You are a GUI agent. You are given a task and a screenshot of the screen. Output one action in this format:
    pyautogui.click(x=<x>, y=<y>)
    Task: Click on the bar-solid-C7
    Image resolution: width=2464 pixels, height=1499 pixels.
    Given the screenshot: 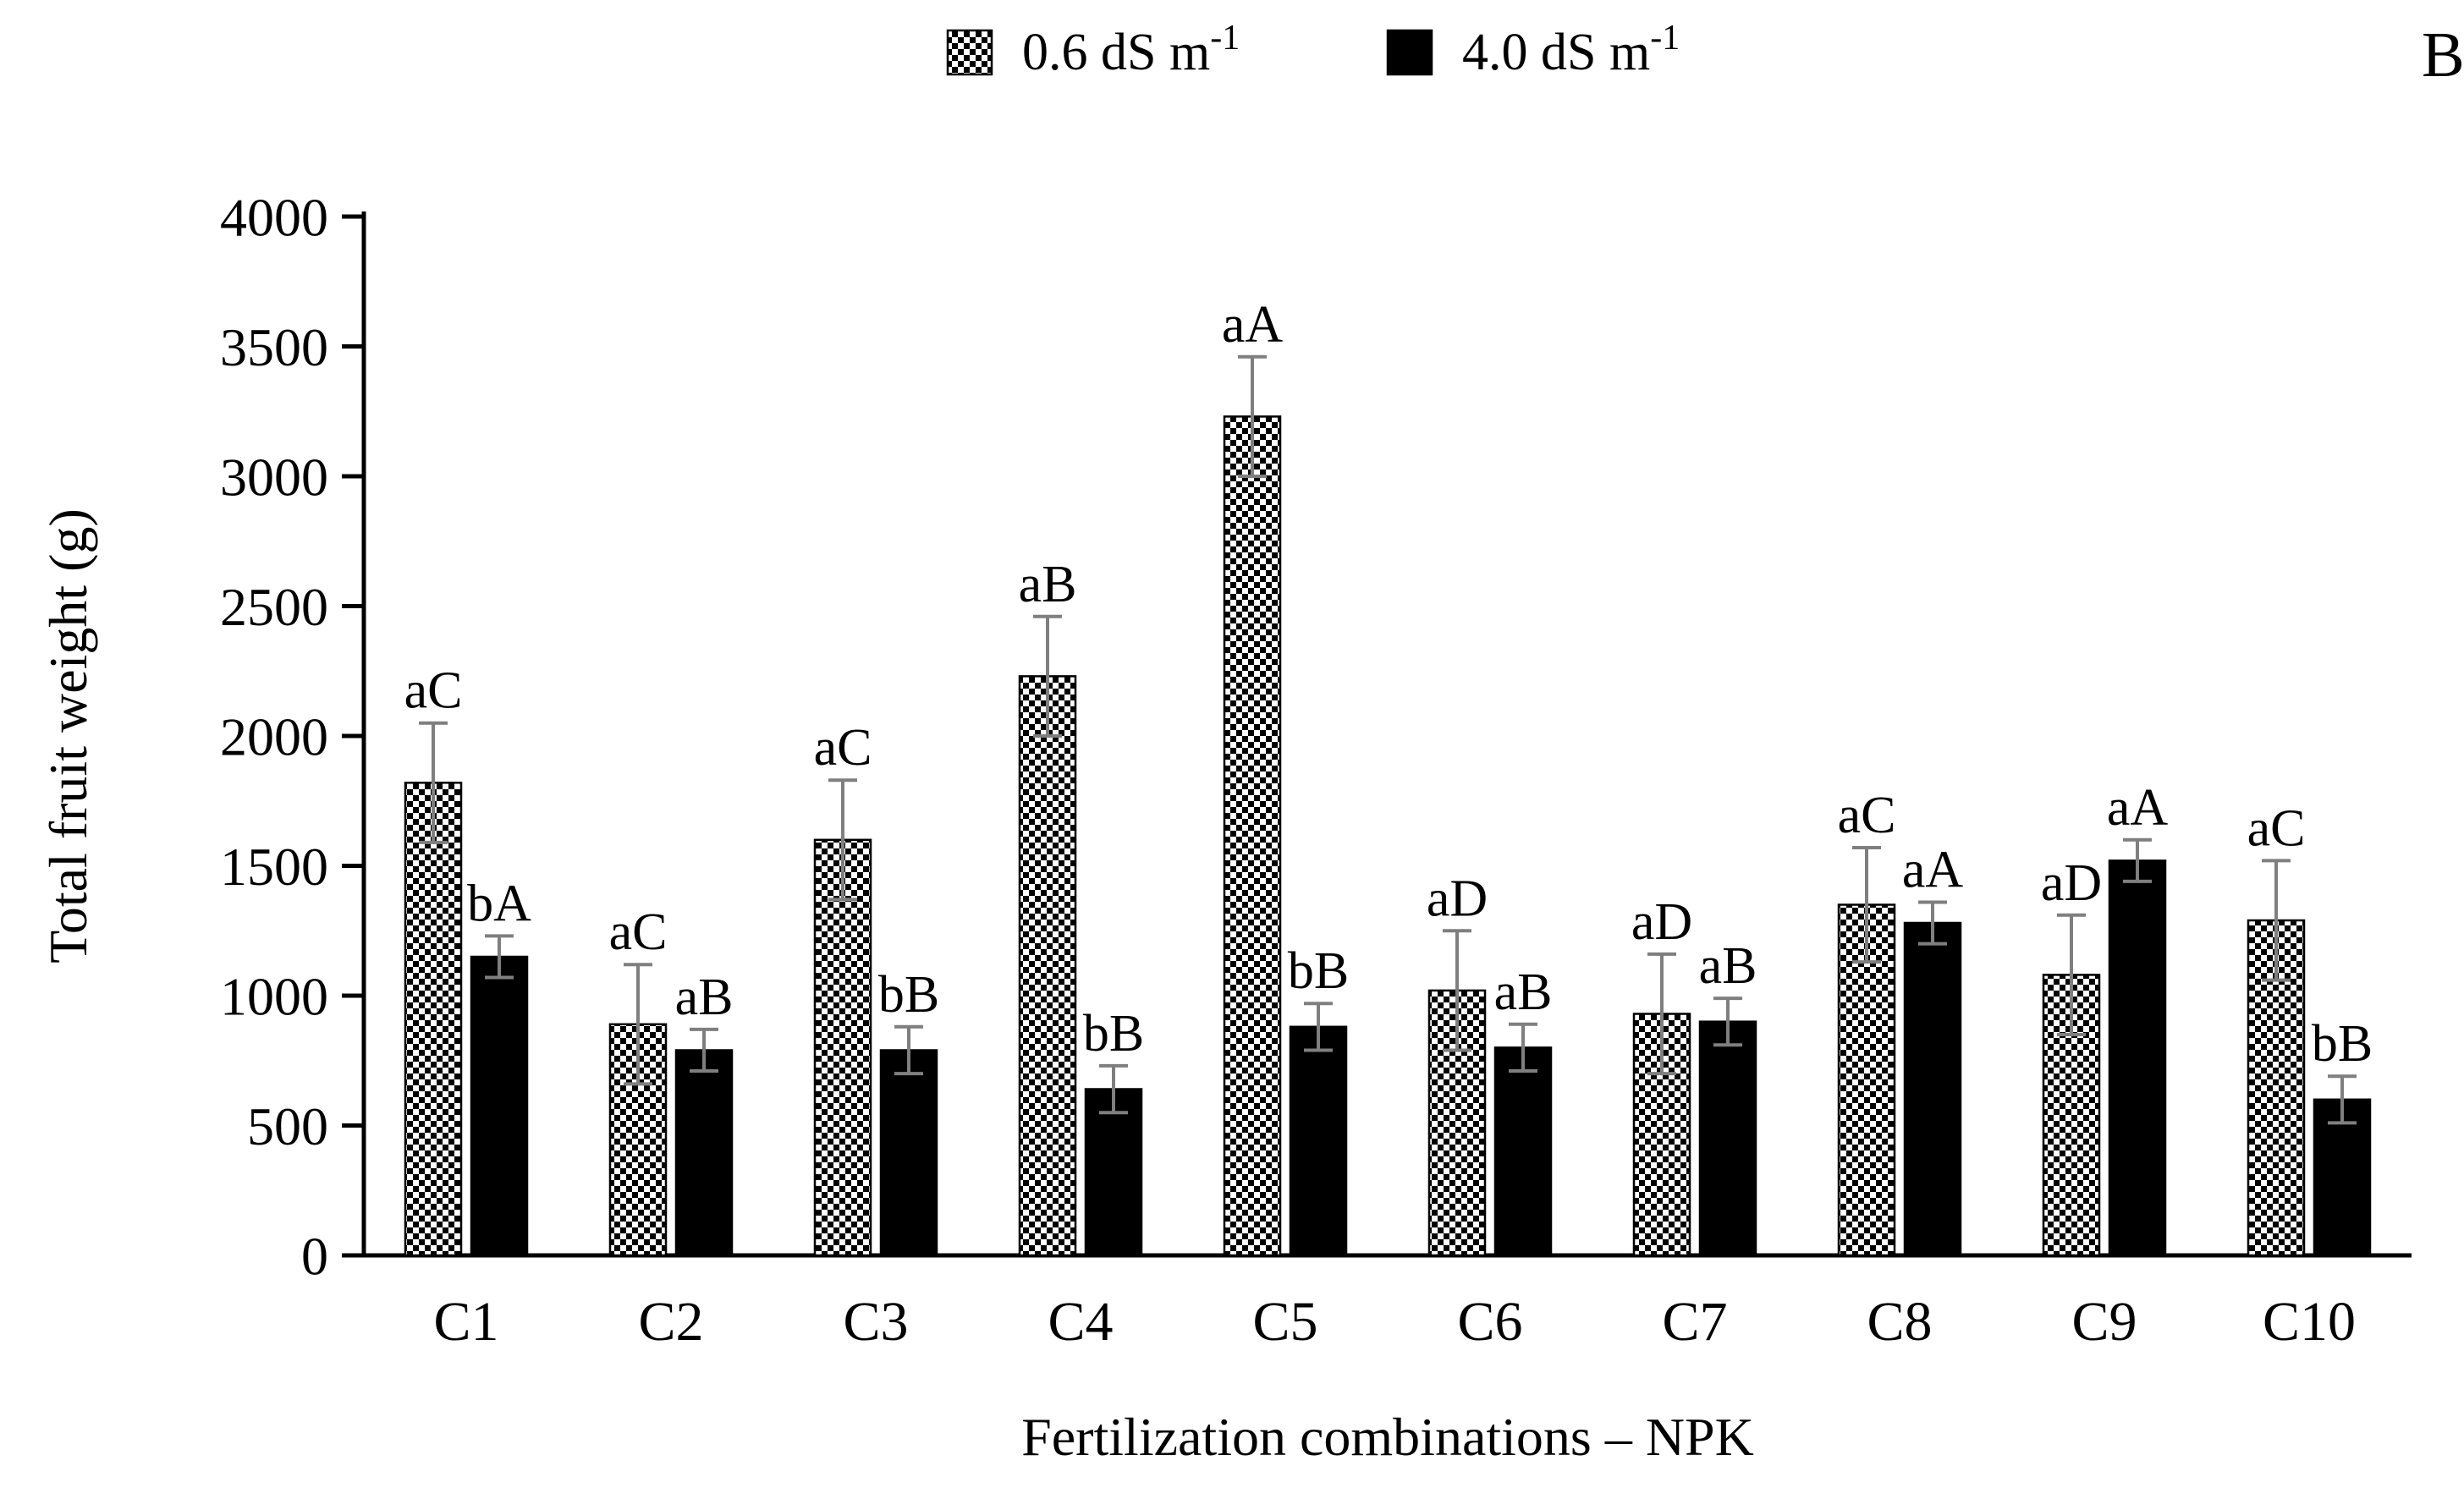 What is the action you would take?
    pyautogui.click(x=1727, y=1139)
    